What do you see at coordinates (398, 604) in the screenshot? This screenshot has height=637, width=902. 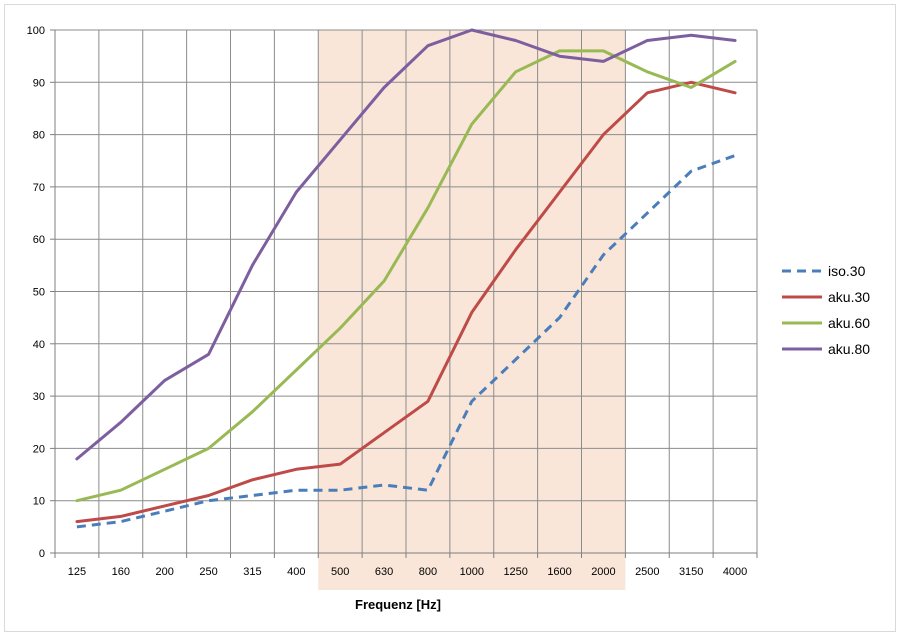 I see `x-axis-title: Frequenz [Hz]` at bounding box center [398, 604].